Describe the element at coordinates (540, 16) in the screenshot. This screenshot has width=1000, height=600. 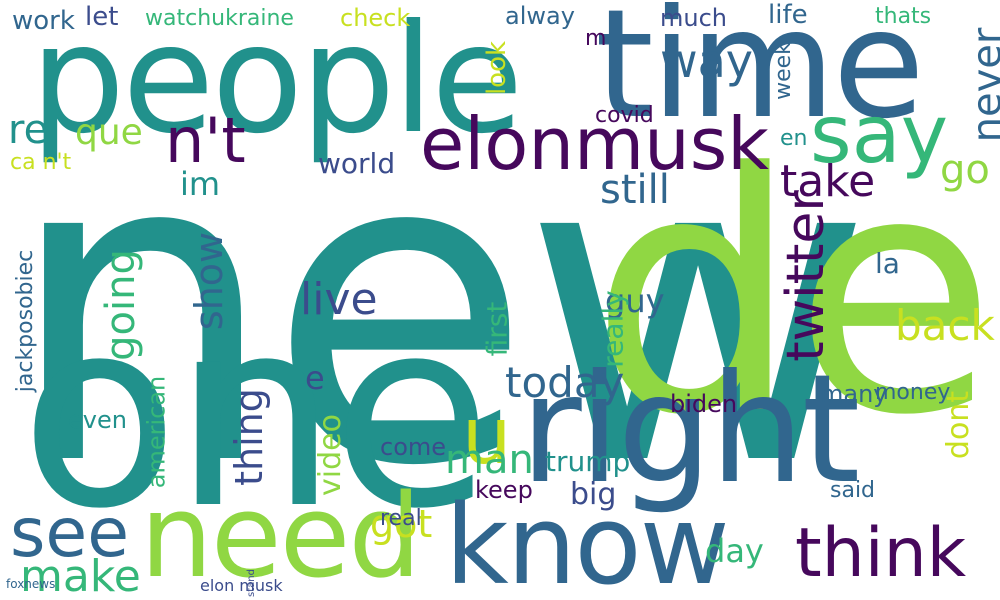
I see `word: alway` at that location.